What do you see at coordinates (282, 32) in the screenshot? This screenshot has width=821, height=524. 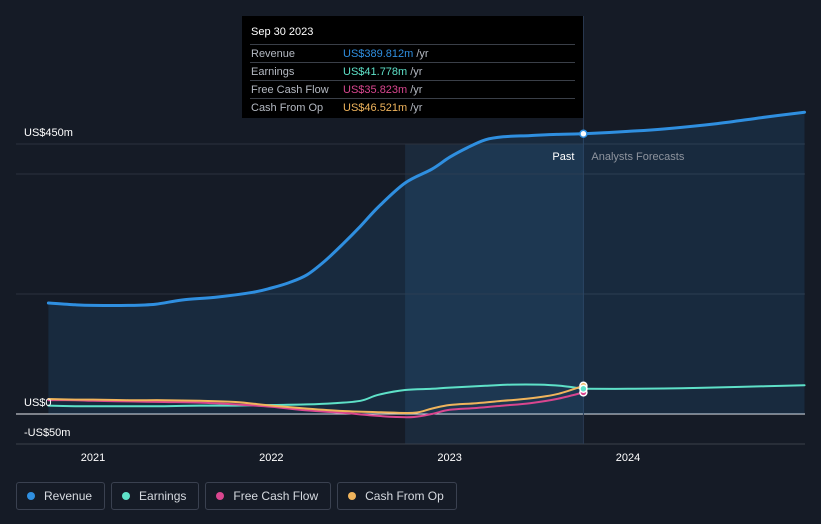 I see `tooltip-date: Sep 30 2023` at bounding box center [282, 32].